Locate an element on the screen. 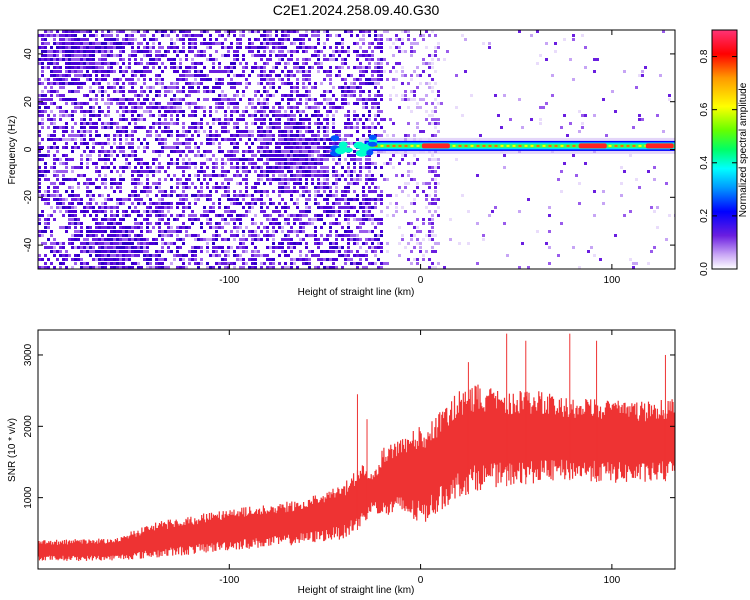 The height and width of the screenshot is (600, 750). y-tick-label: 0 is located at coordinates (28, 149).